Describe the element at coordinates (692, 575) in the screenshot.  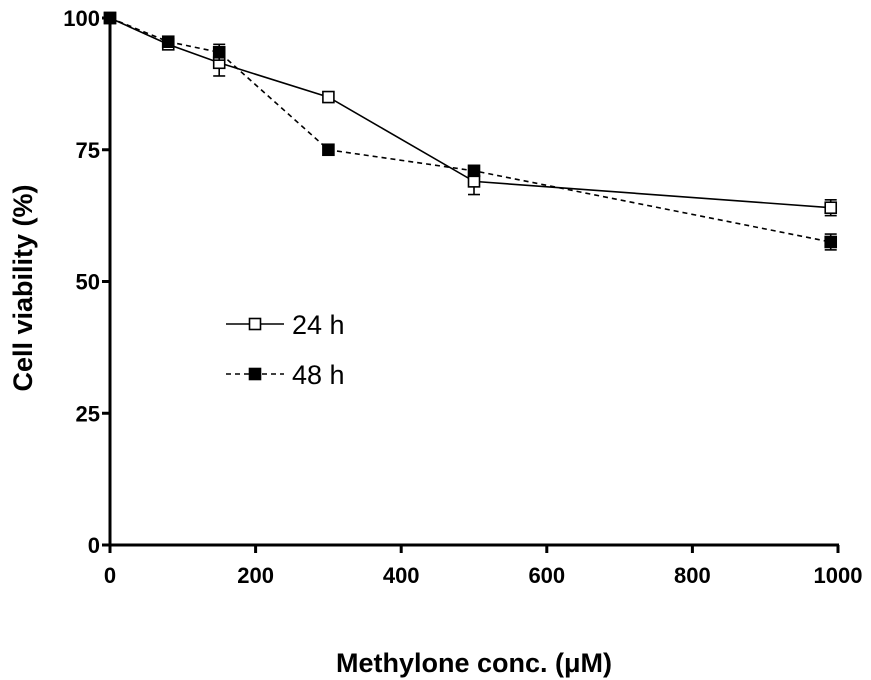
I see `x-tick-label: 800` at that location.